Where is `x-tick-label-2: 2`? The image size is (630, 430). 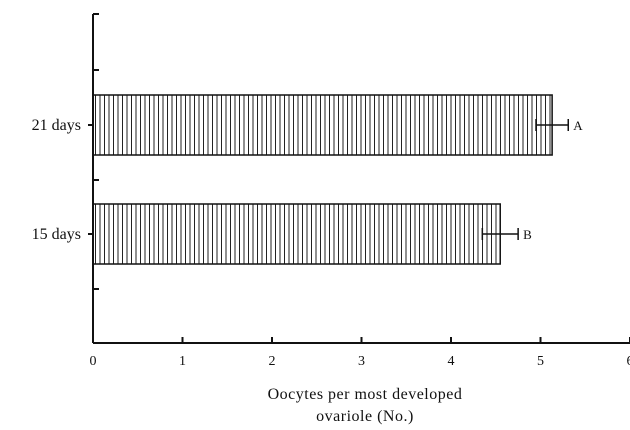
x-tick-label-2: 2 is located at coordinates (272, 361).